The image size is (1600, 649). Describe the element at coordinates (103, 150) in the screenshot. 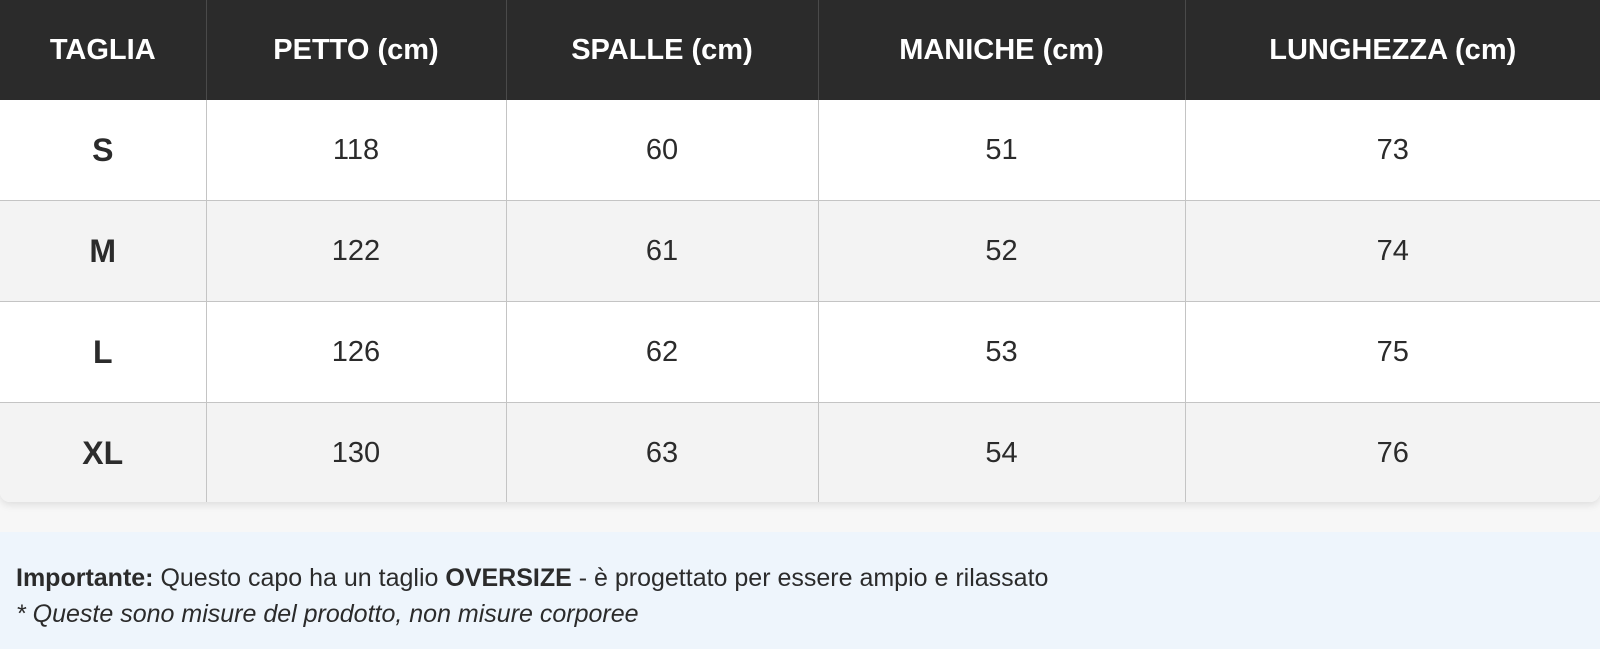

I see `size-cell: S` at that location.